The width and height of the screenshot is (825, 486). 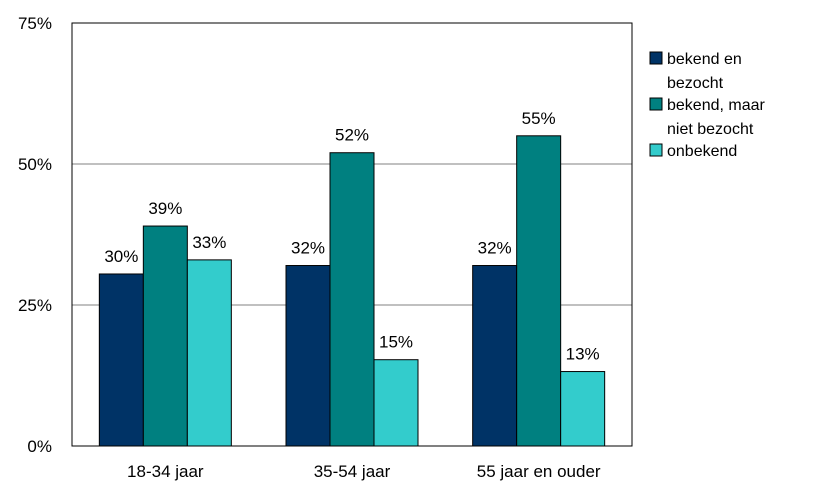 I want to click on legend-label: bekend en, so click(x=704, y=59).